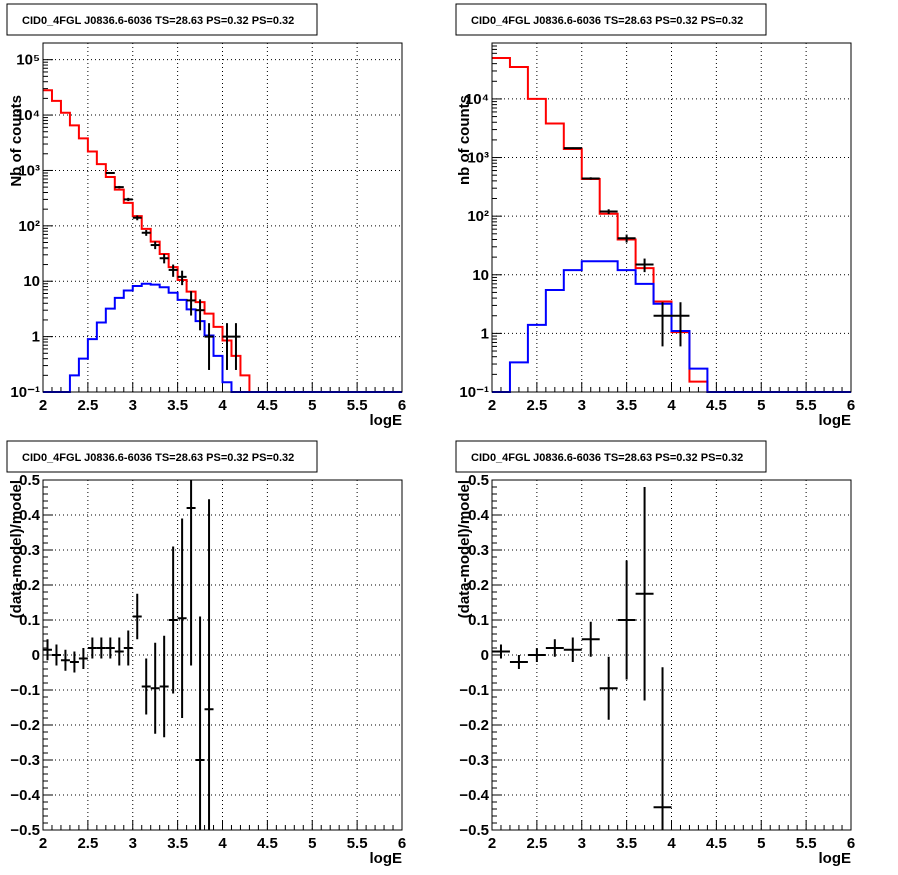 The image size is (898, 875). What do you see at coordinates (474, 795) in the screenshot?
I see `y-tick-label: −0.4` at bounding box center [474, 795].